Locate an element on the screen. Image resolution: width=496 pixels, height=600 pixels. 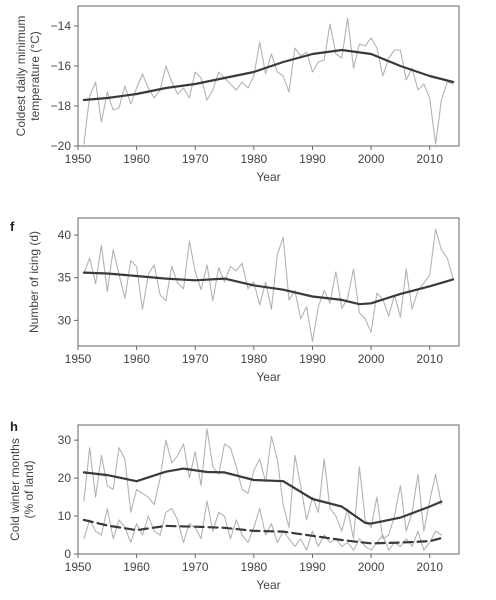
y-tick-label: −20 is located at coordinates (61, 146).